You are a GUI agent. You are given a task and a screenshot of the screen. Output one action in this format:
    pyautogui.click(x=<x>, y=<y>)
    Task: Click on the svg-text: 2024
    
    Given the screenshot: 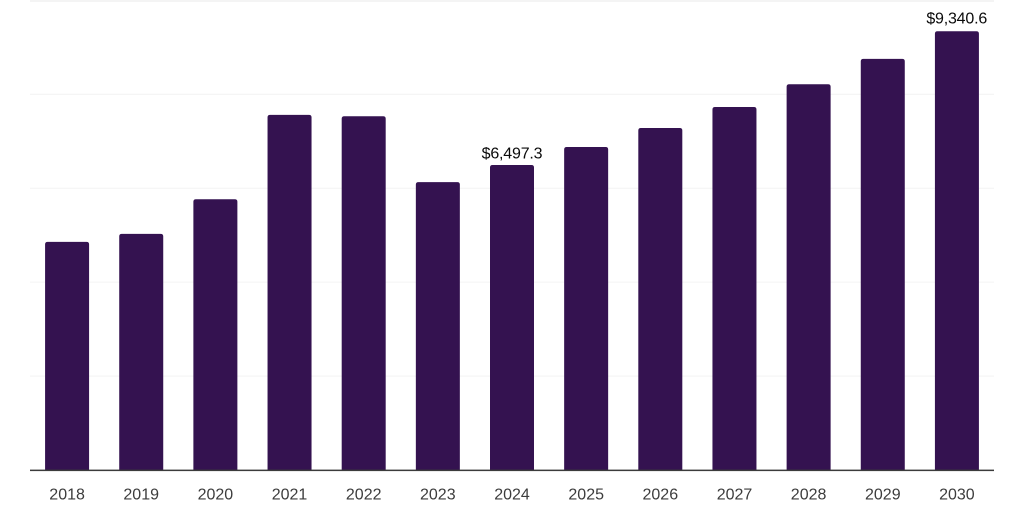 What is the action you would take?
    pyautogui.click(x=512, y=495)
    